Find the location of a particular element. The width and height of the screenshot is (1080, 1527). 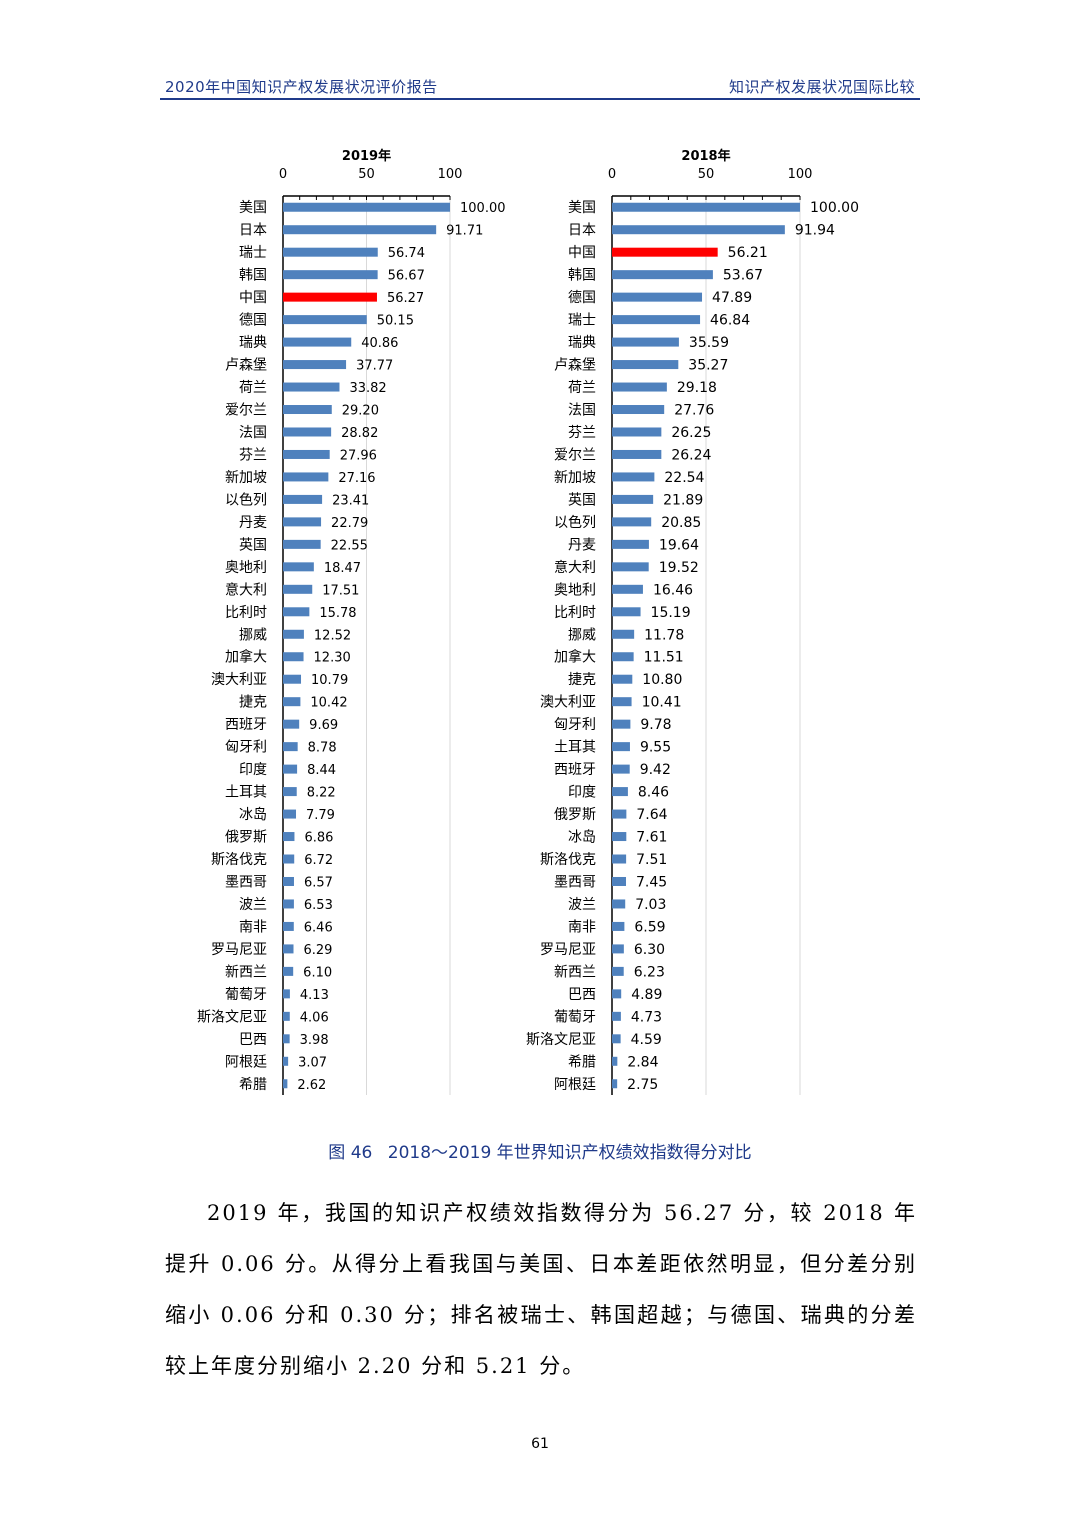

data-label: 15.78 is located at coordinates (337, 613).